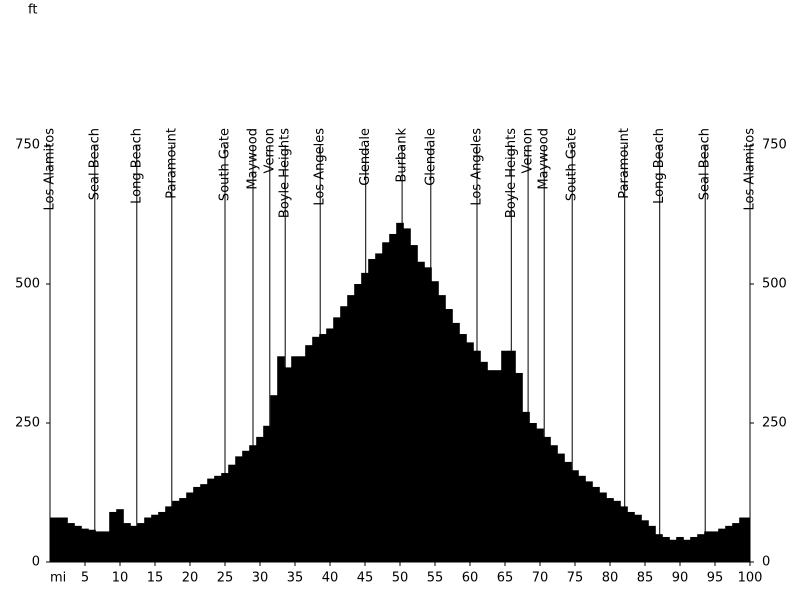 This screenshot has height=600, width=800. Describe the element at coordinates (750, 578) in the screenshot. I see `x-tick-label: 100` at that location.